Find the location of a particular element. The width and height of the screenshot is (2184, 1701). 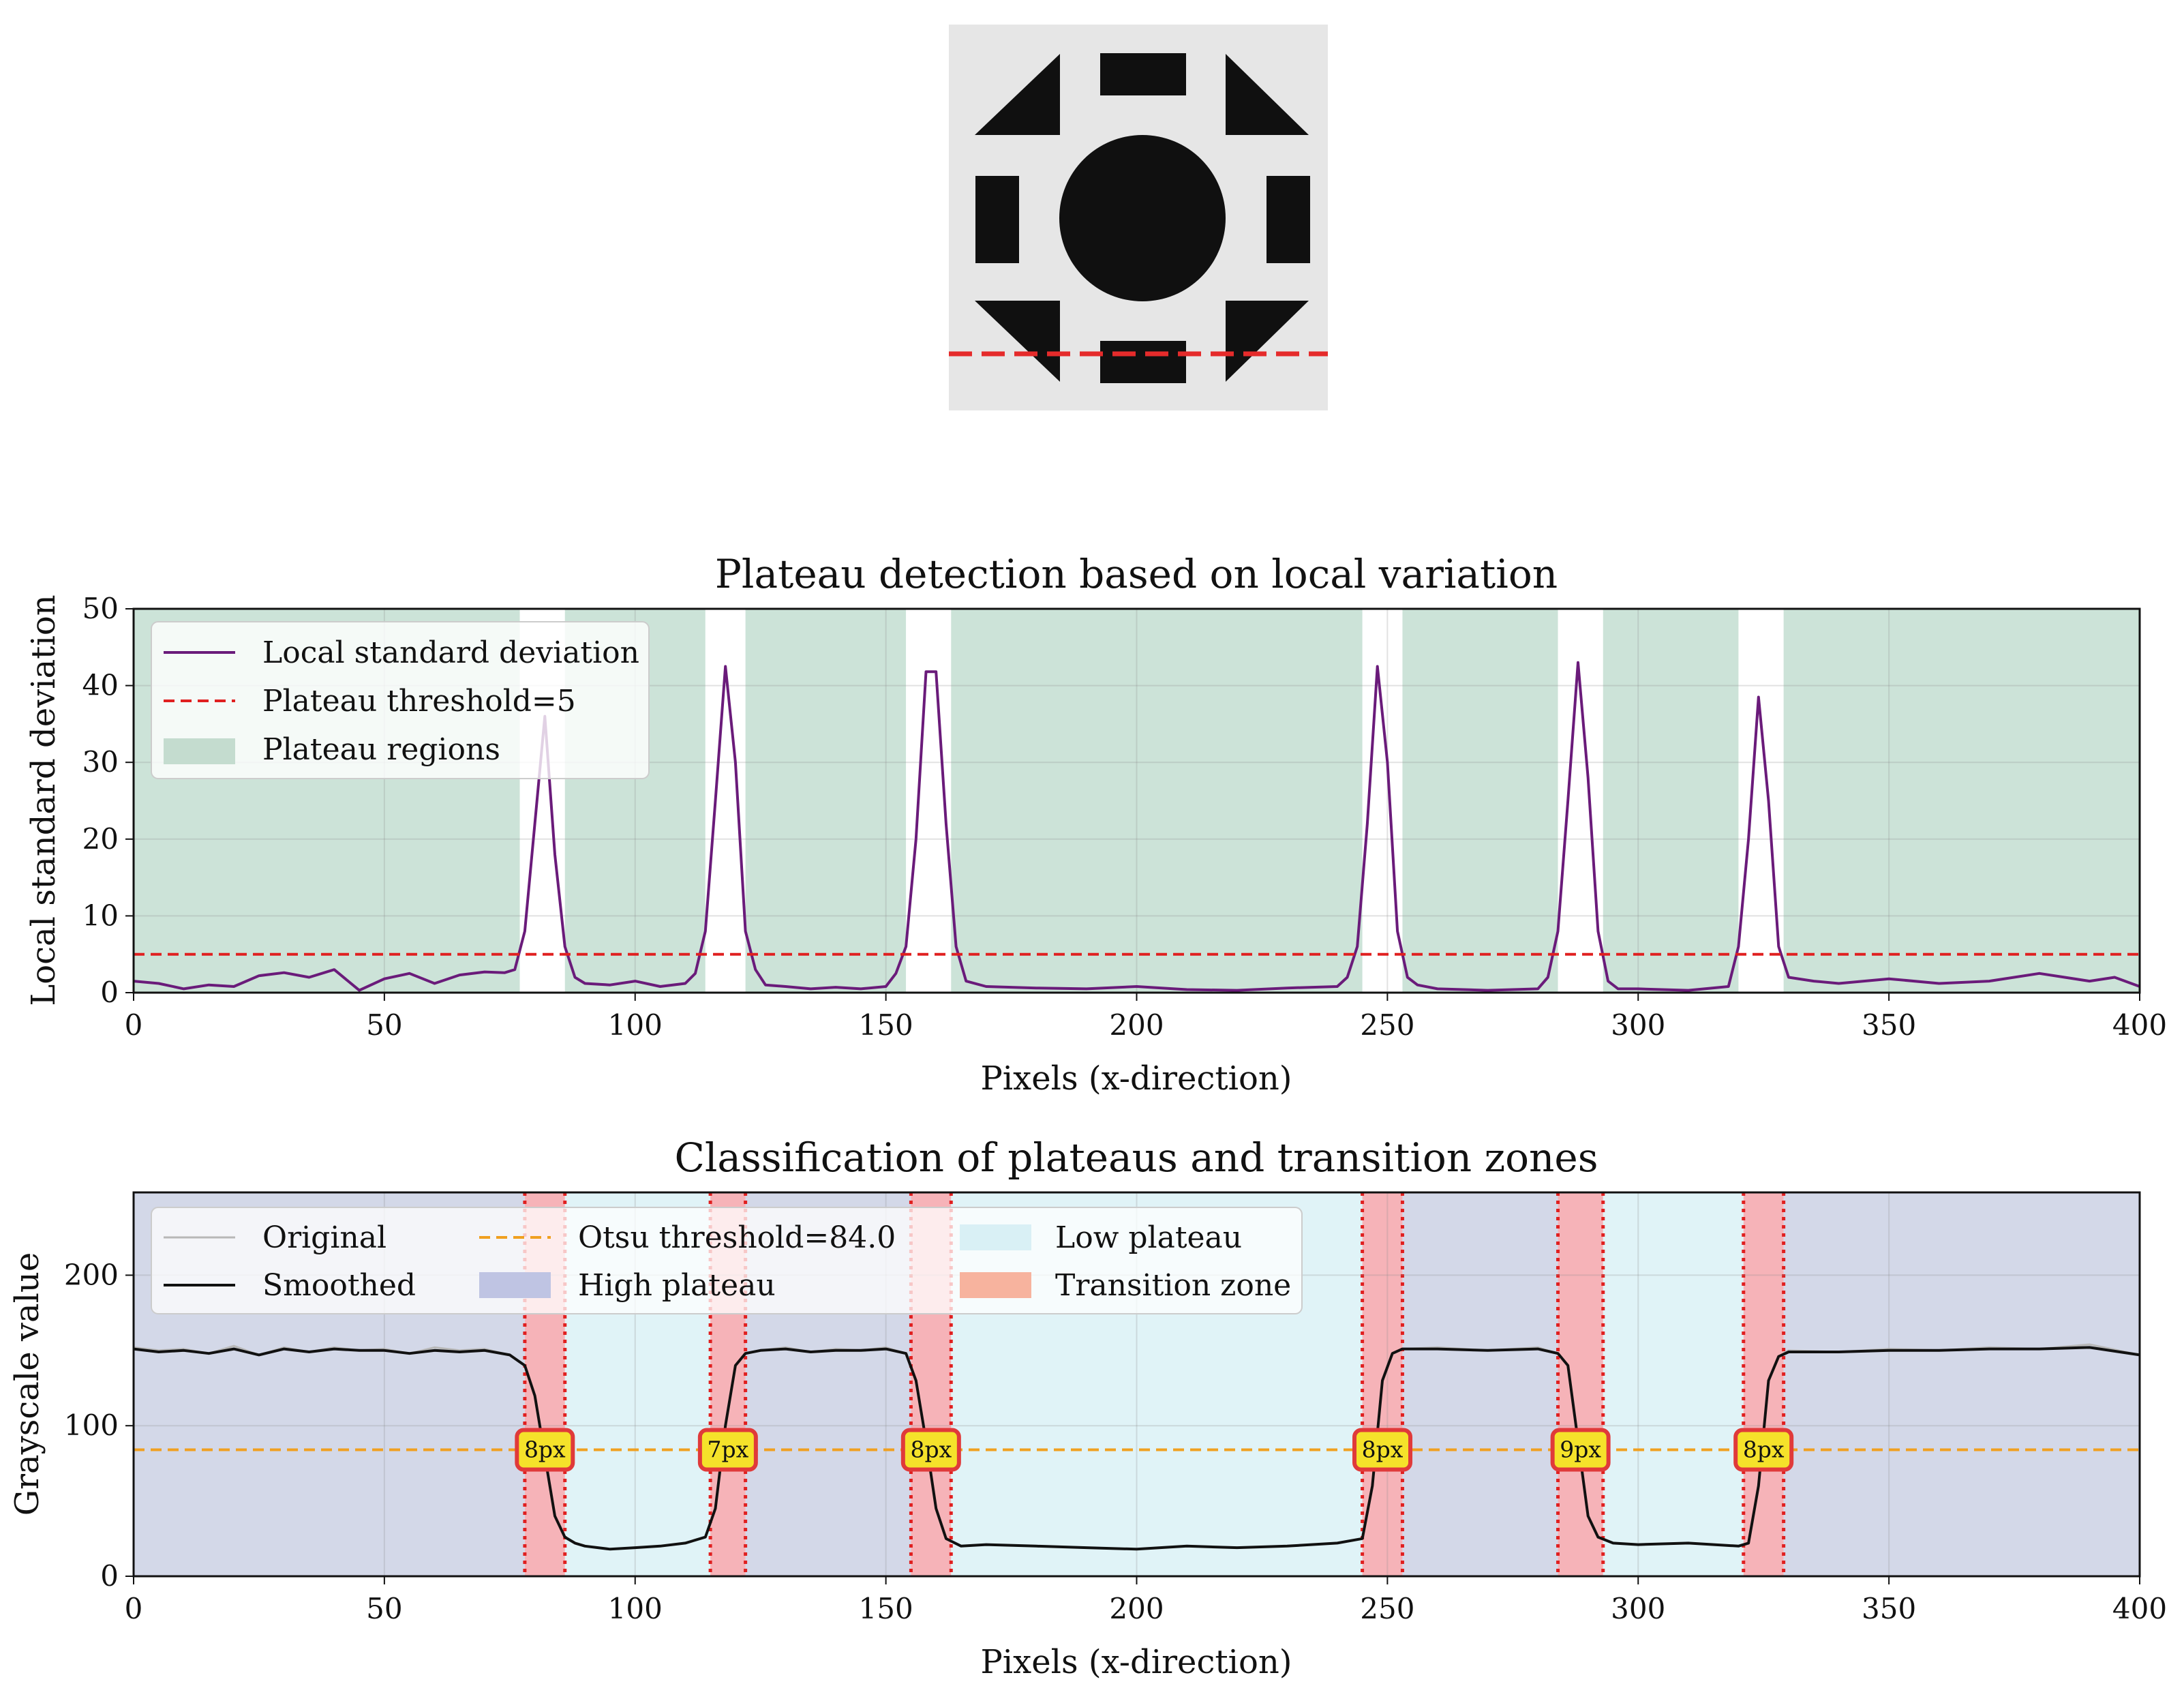

legend-swatch-high is located at coordinates (515, 1285).